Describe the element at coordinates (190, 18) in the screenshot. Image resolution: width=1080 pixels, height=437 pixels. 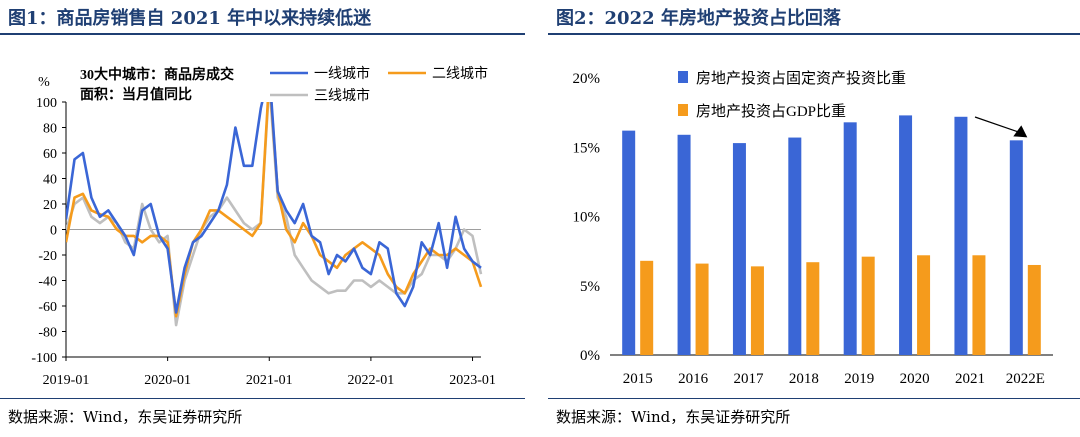
I see `left-figure-title: 图1：商品房销售自 2021 年中以来持续低迷` at that location.